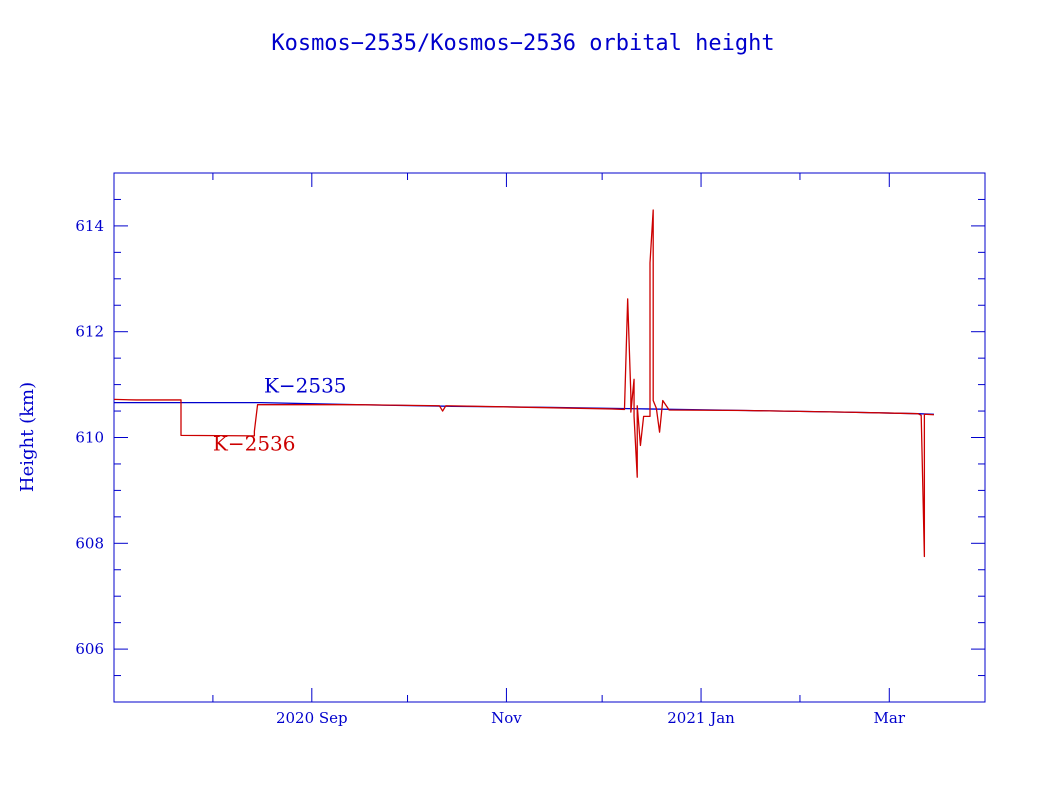 This screenshot has height=790, width=1046. What do you see at coordinates (89, 438) in the screenshot?
I see `y-tick-label: 610` at bounding box center [89, 438].